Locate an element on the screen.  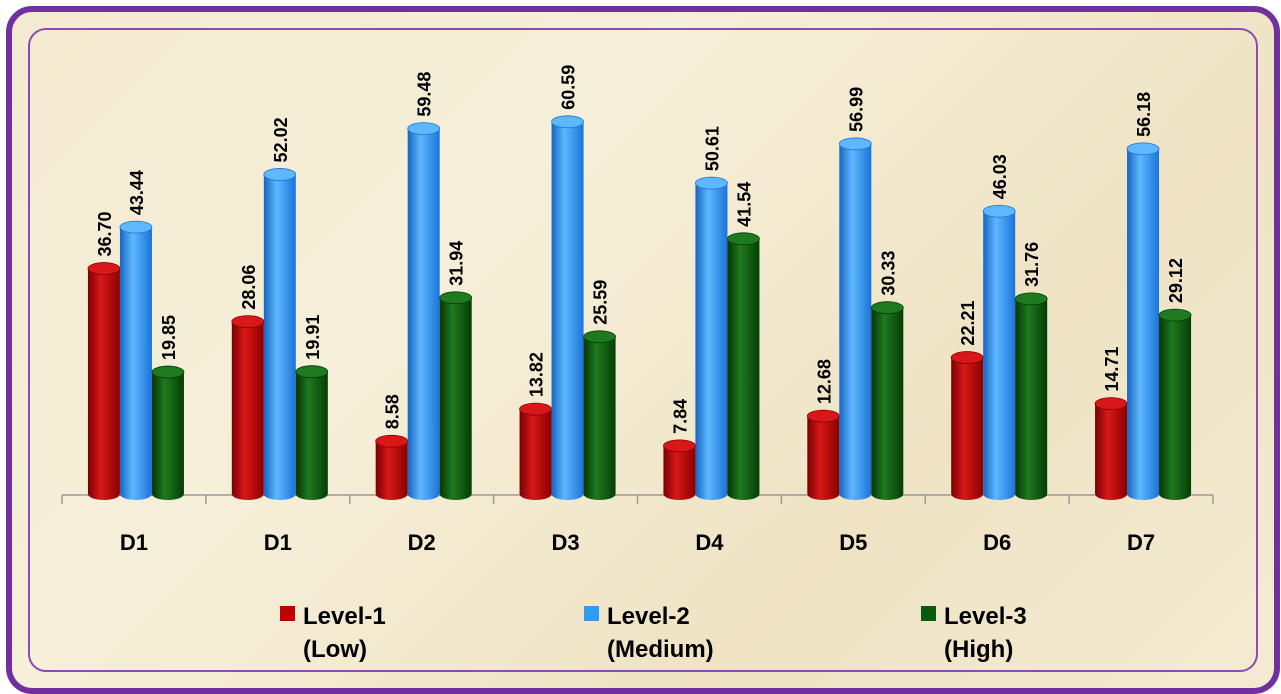
data-label: 19.91 is located at coordinates (313, 337).